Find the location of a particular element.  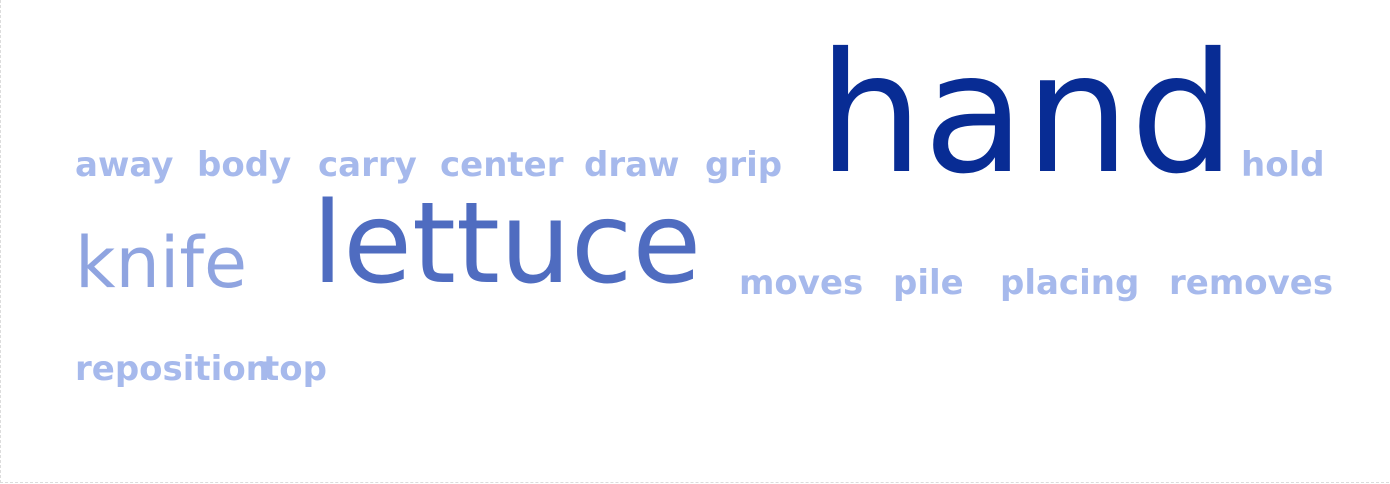

tag-carry: carry is located at coordinates (367, 165).